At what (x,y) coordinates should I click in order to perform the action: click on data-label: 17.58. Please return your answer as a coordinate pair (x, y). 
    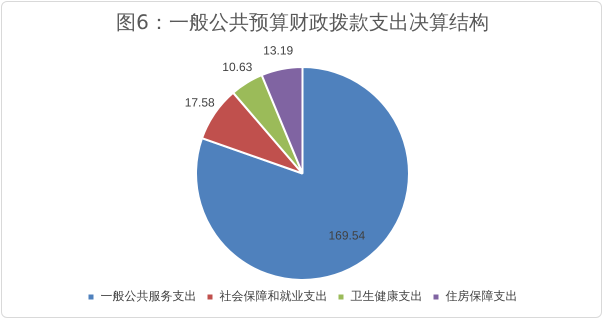
    Looking at the image, I should click on (200, 103).